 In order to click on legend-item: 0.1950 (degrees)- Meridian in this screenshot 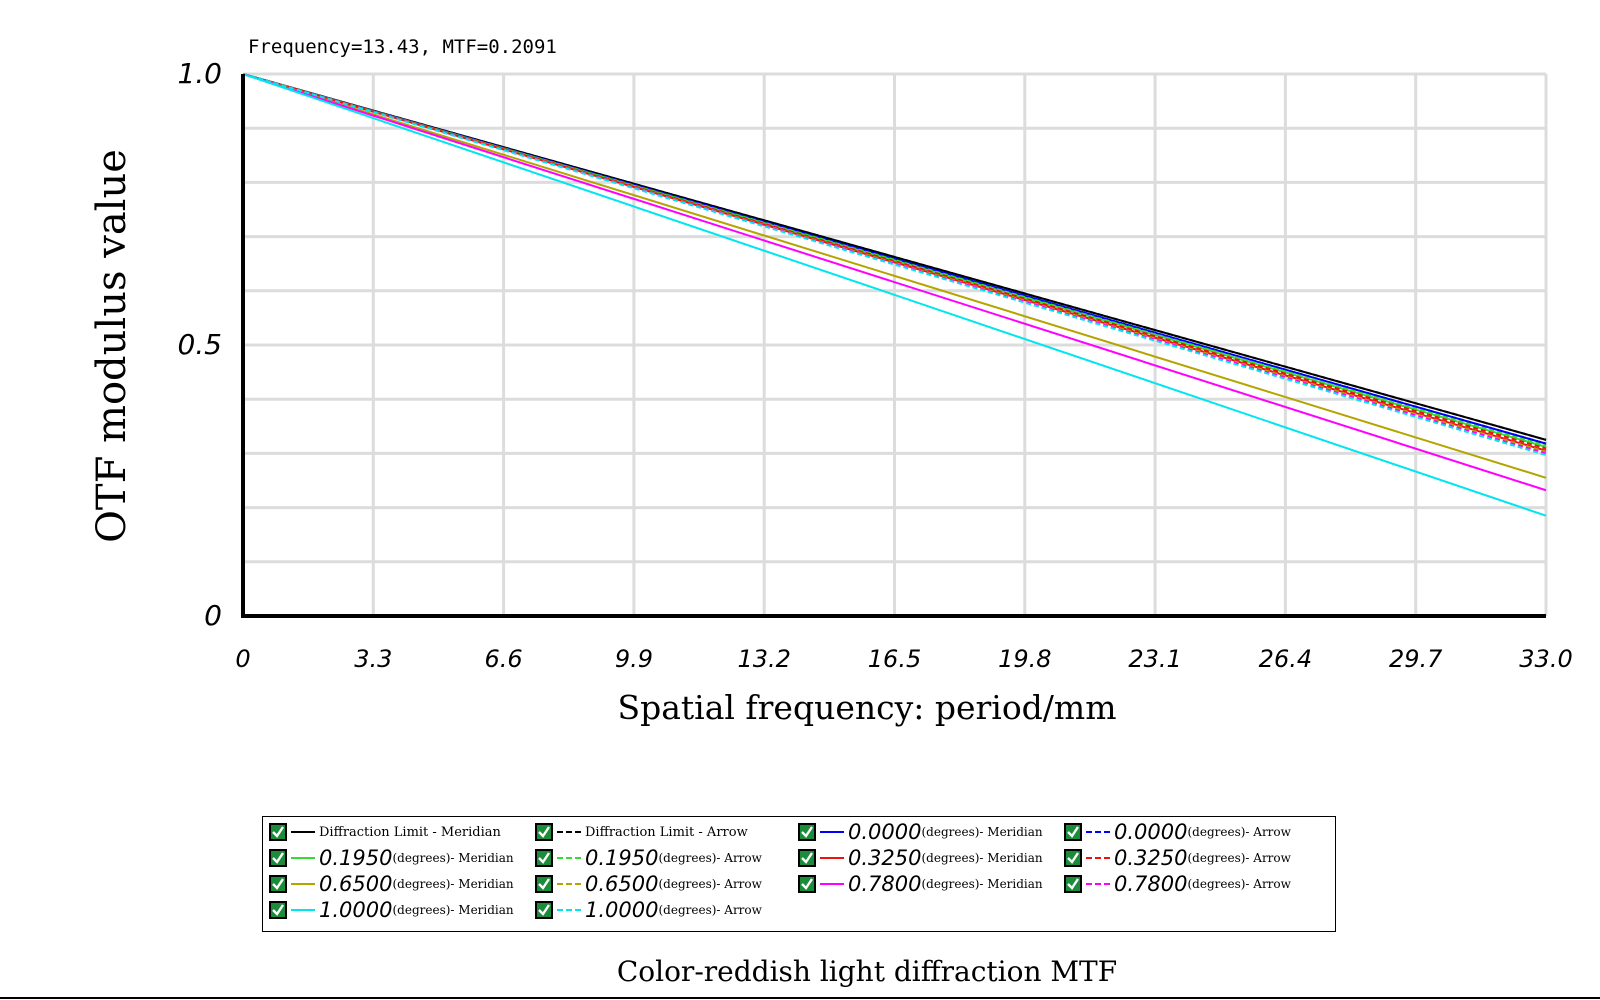, I will do `click(391, 858)`.